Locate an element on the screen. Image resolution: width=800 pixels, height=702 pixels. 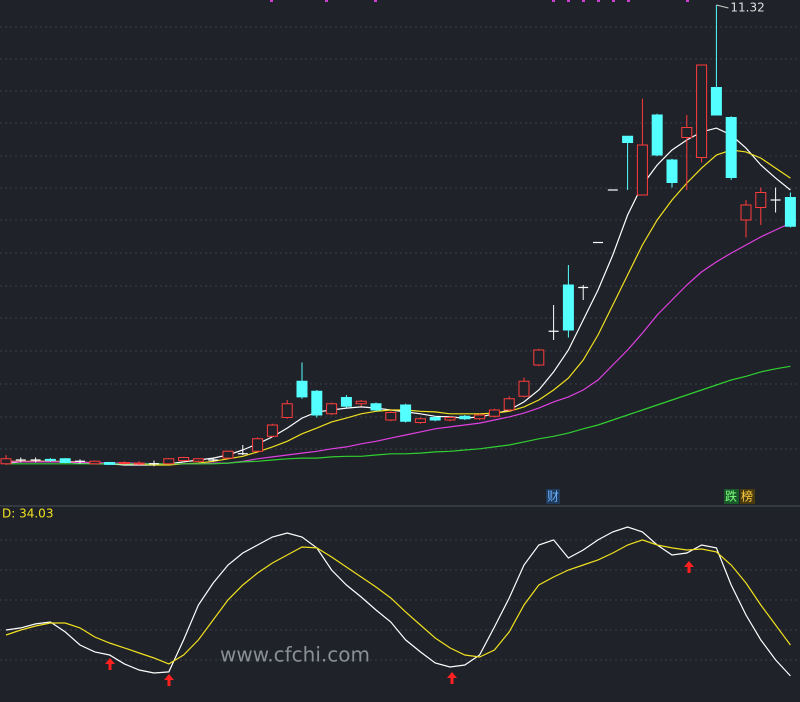
max-label: 11.32 is located at coordinates (747, 8).